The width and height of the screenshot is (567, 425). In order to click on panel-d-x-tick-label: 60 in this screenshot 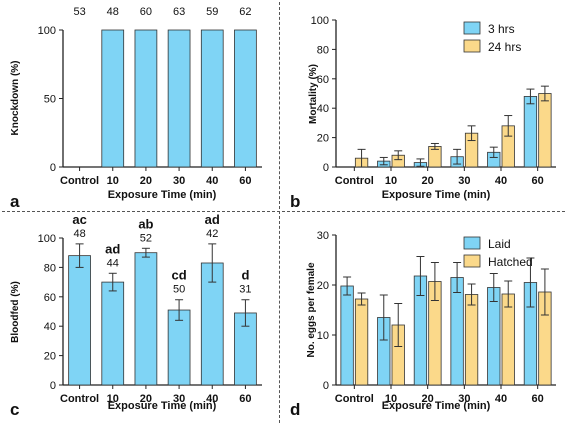, I will do `click(538, 399)`.